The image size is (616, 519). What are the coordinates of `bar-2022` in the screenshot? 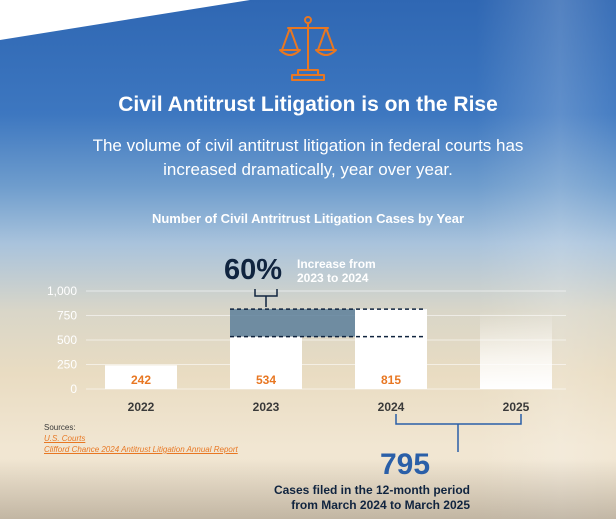 It's located at (141, 377).